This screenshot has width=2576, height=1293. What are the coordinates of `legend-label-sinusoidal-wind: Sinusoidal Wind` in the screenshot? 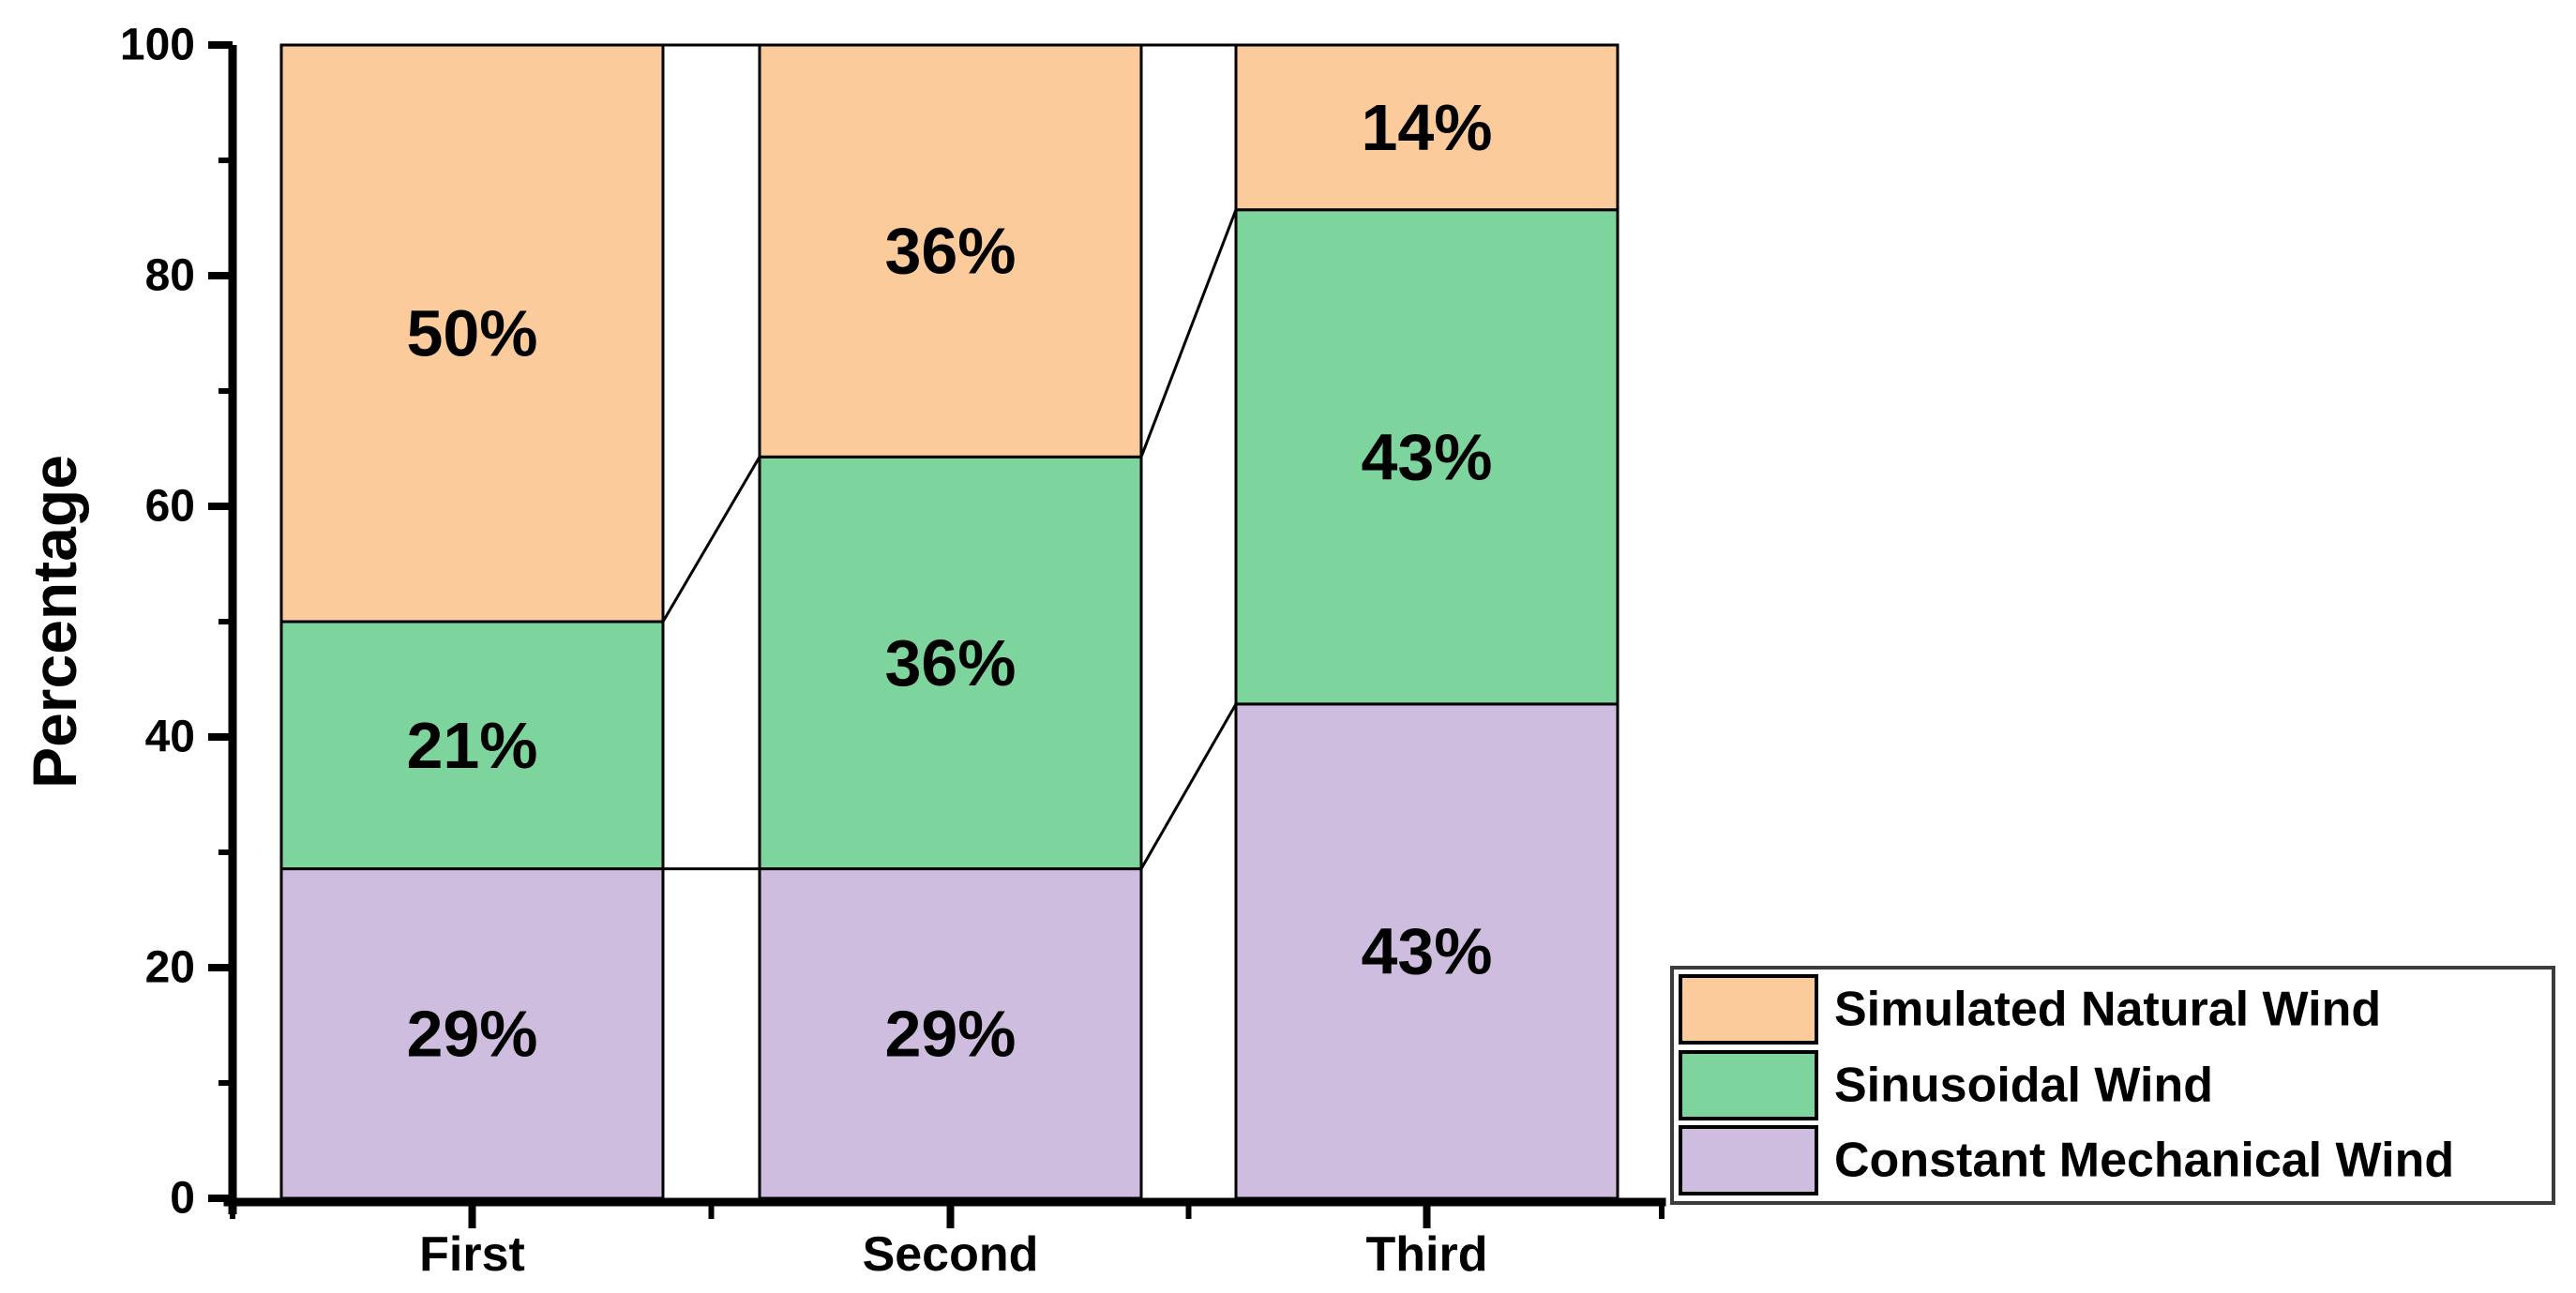 It's located at (2023, 1086).